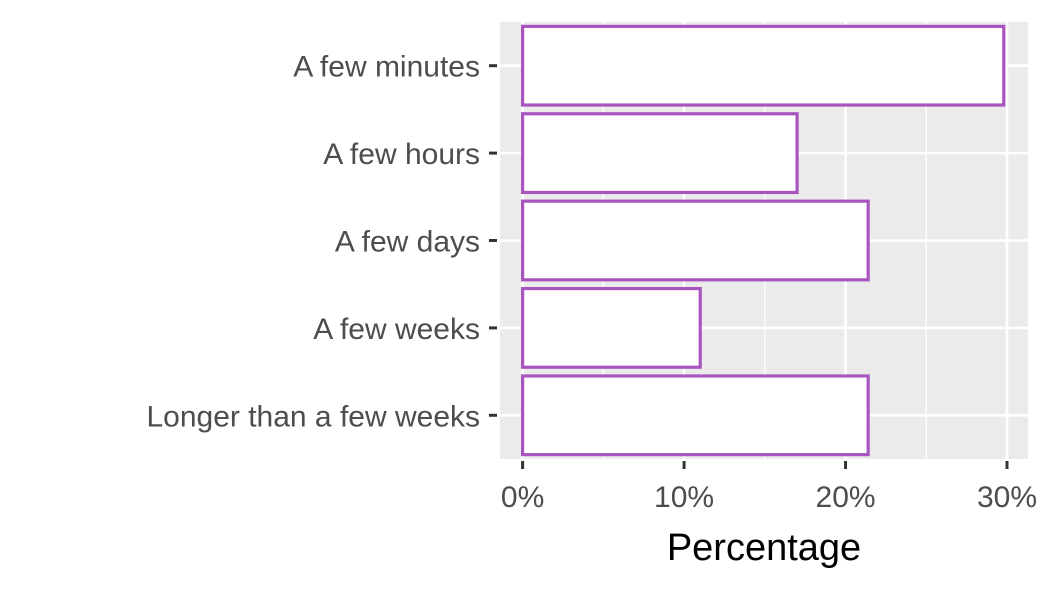 This screenshot has height=600, width=1050. I want to click on x-axis-title: Percentage, so click(764, 548).